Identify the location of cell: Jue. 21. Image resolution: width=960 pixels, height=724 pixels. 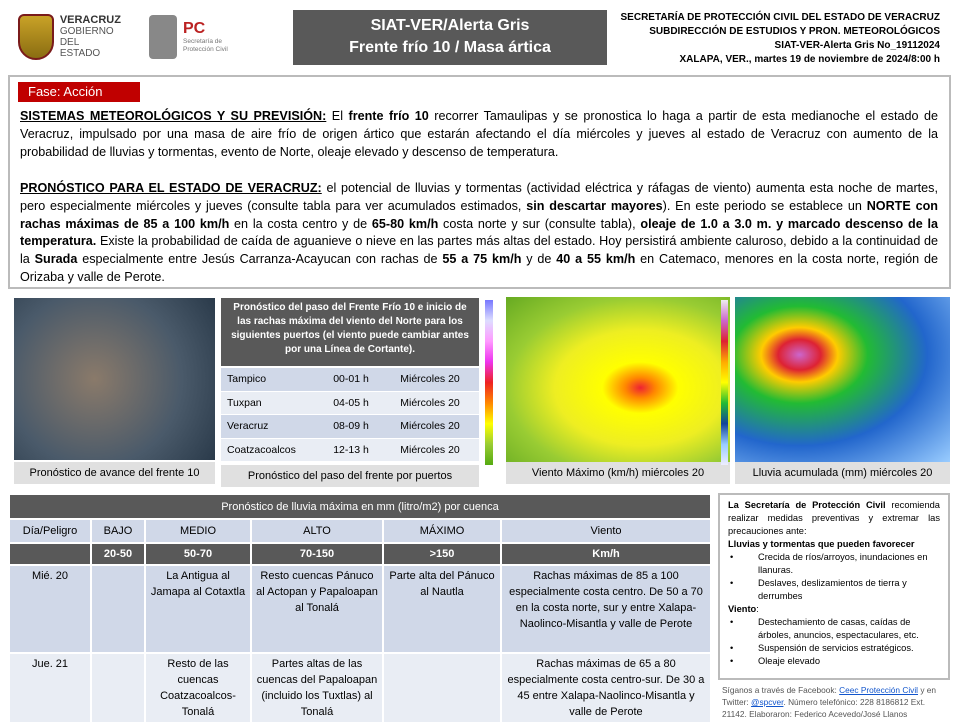
(50, 688).